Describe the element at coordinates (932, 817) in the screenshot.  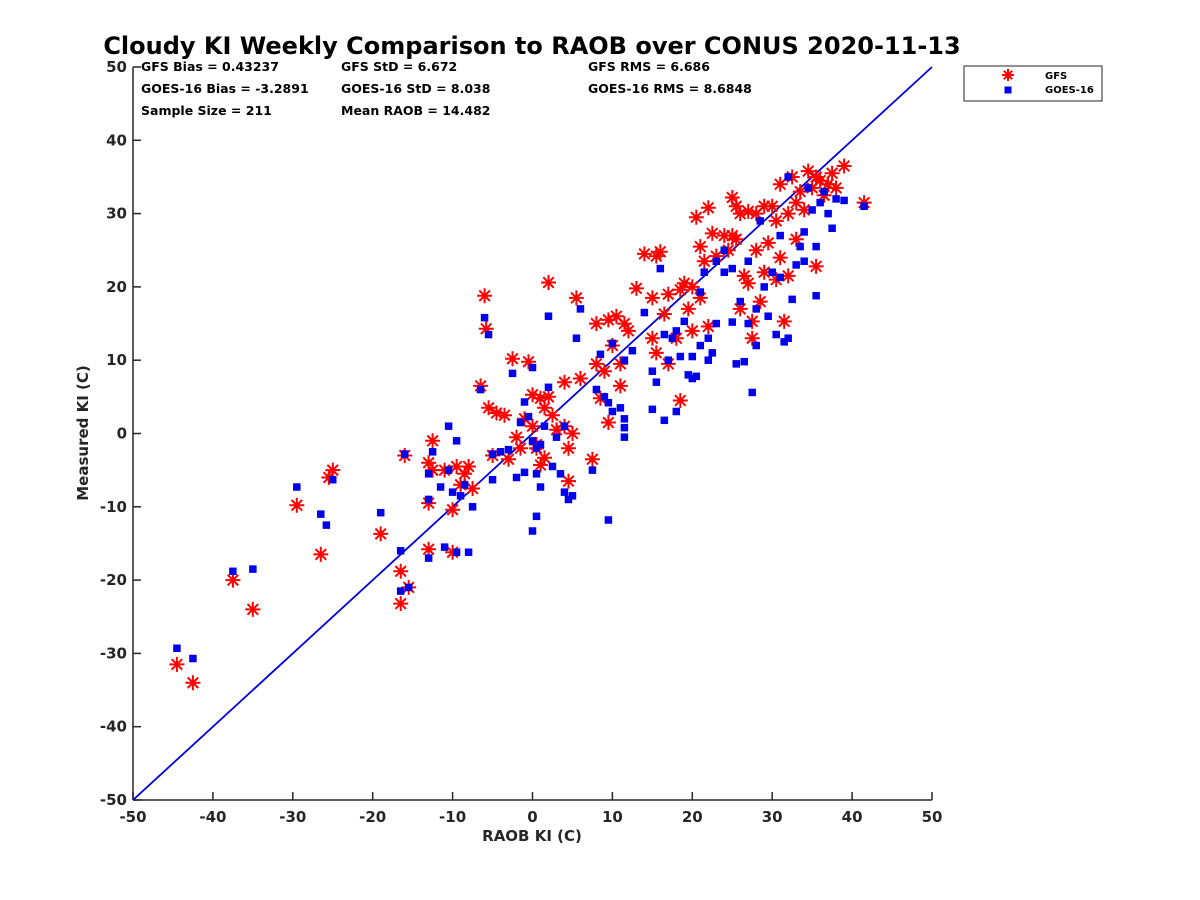
I see `x-tick-label: 50` at that location.